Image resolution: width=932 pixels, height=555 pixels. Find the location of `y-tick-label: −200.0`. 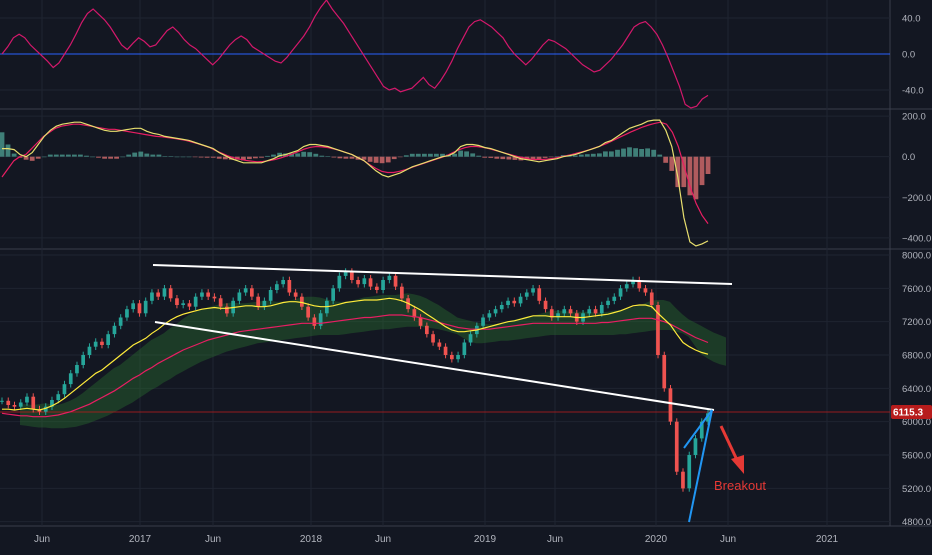

y-tick-label: −200.0 is located at coordinates (916, 198).